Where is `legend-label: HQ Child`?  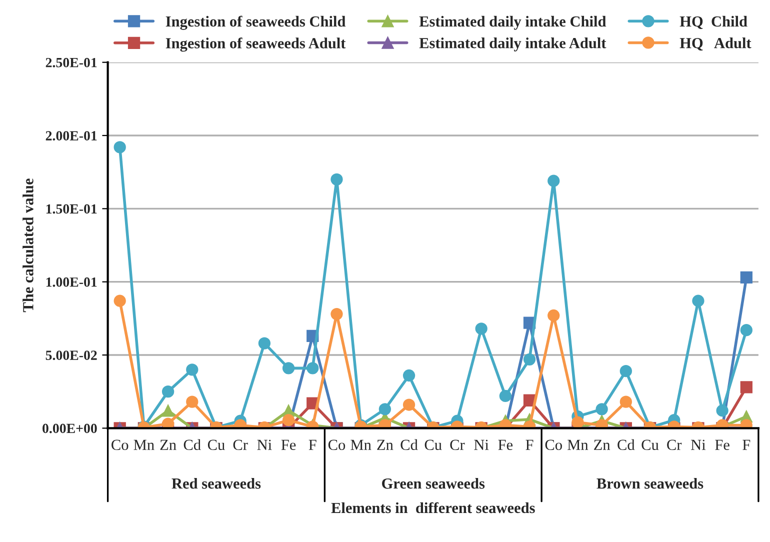 legend-label: HQ Child is located at coordinates (714, 22).